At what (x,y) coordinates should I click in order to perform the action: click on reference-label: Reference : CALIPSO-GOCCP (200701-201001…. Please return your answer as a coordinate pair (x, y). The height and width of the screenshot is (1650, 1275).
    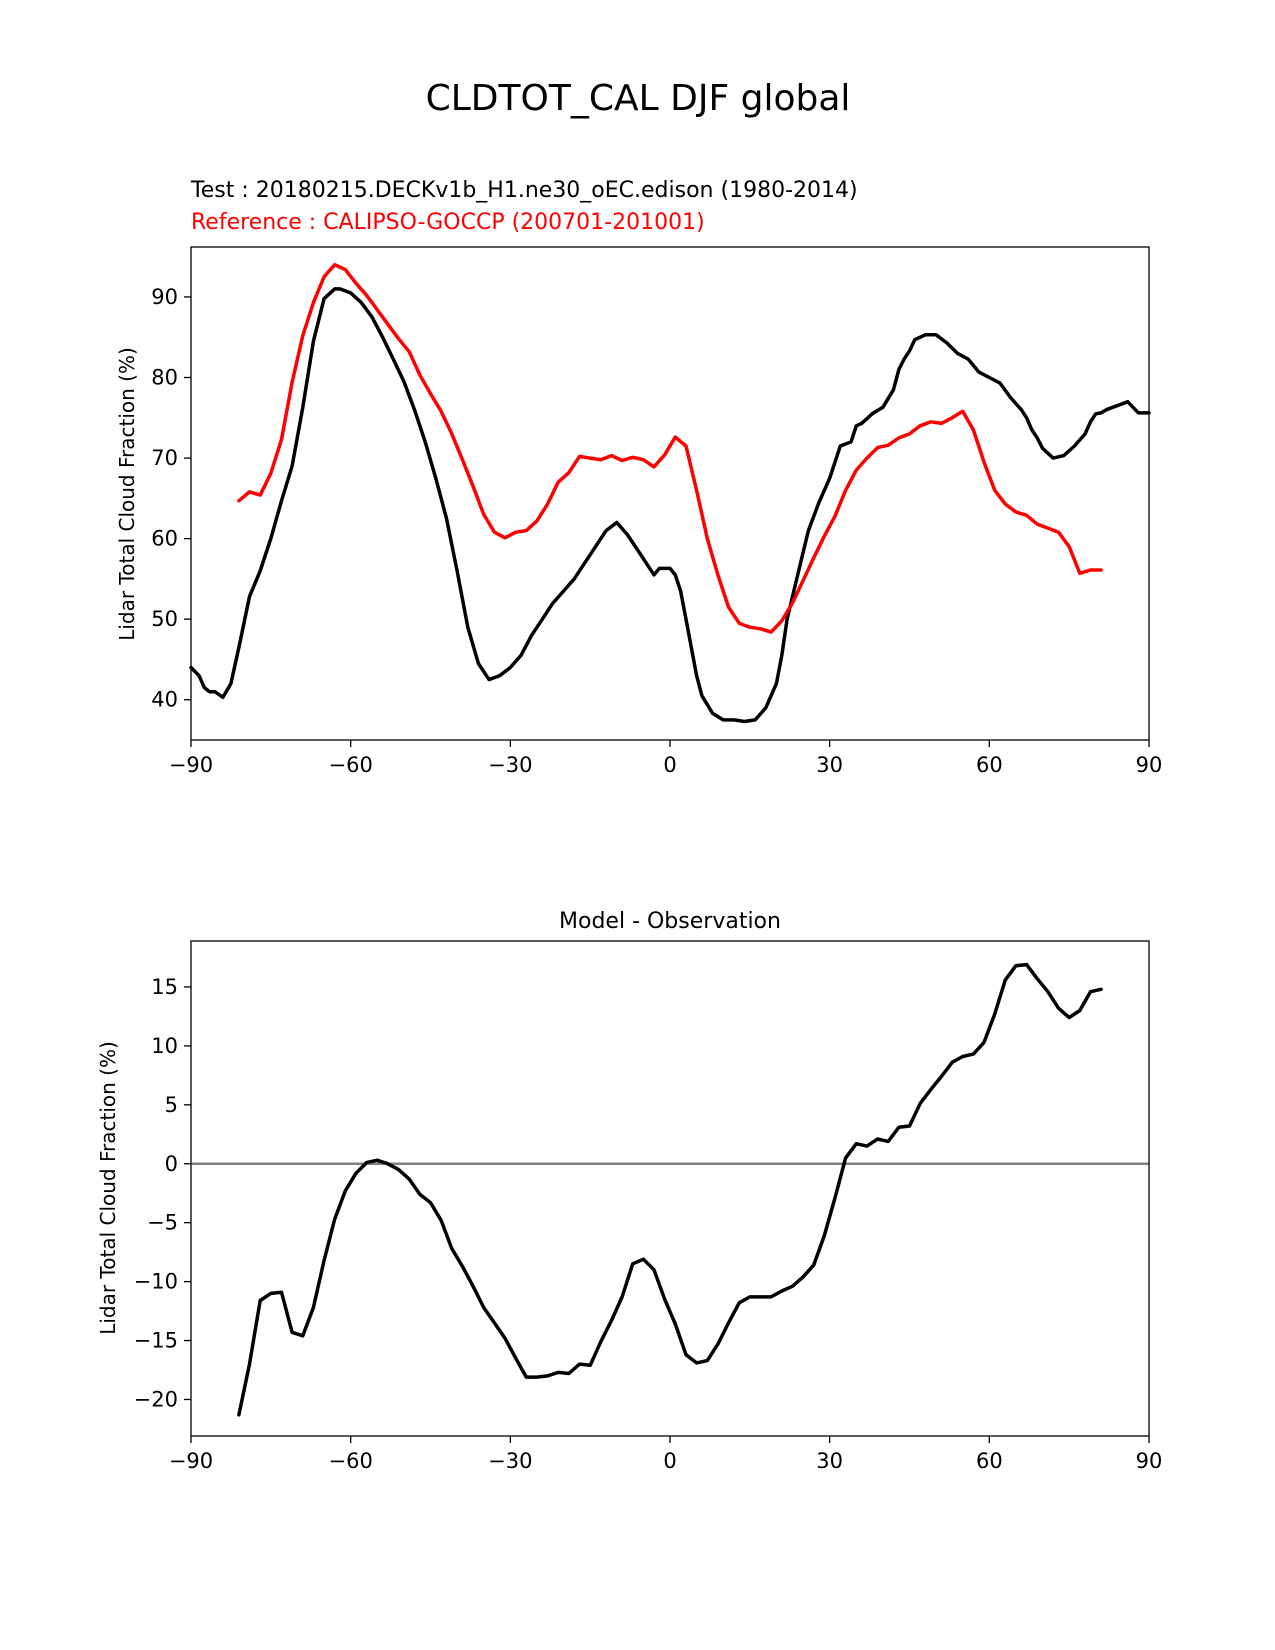
    Looking at the image, I should click on (448, 222).